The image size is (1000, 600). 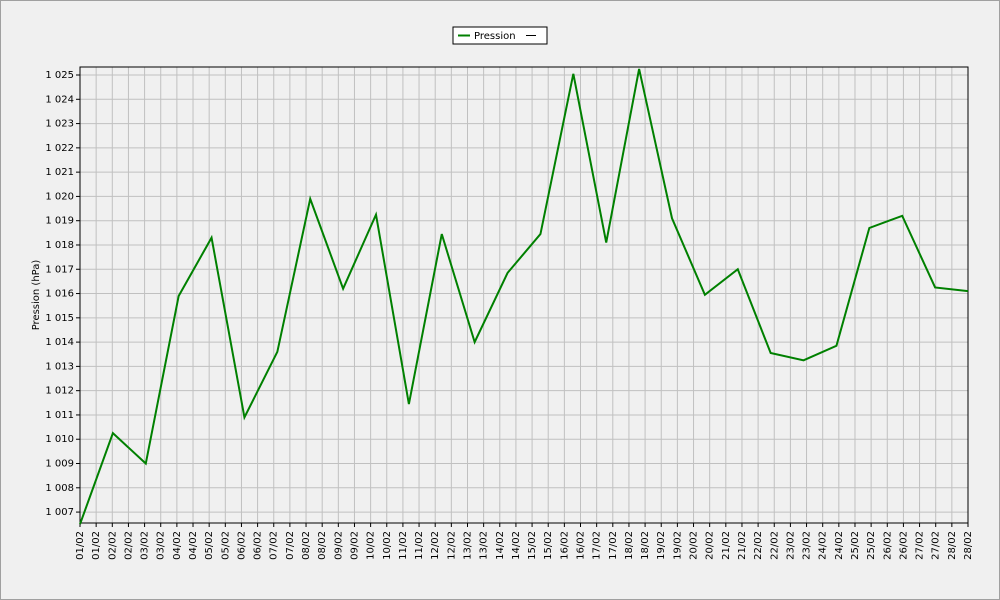 I want to click on y-tick-label: 1 021, so click(x=59, y=172).